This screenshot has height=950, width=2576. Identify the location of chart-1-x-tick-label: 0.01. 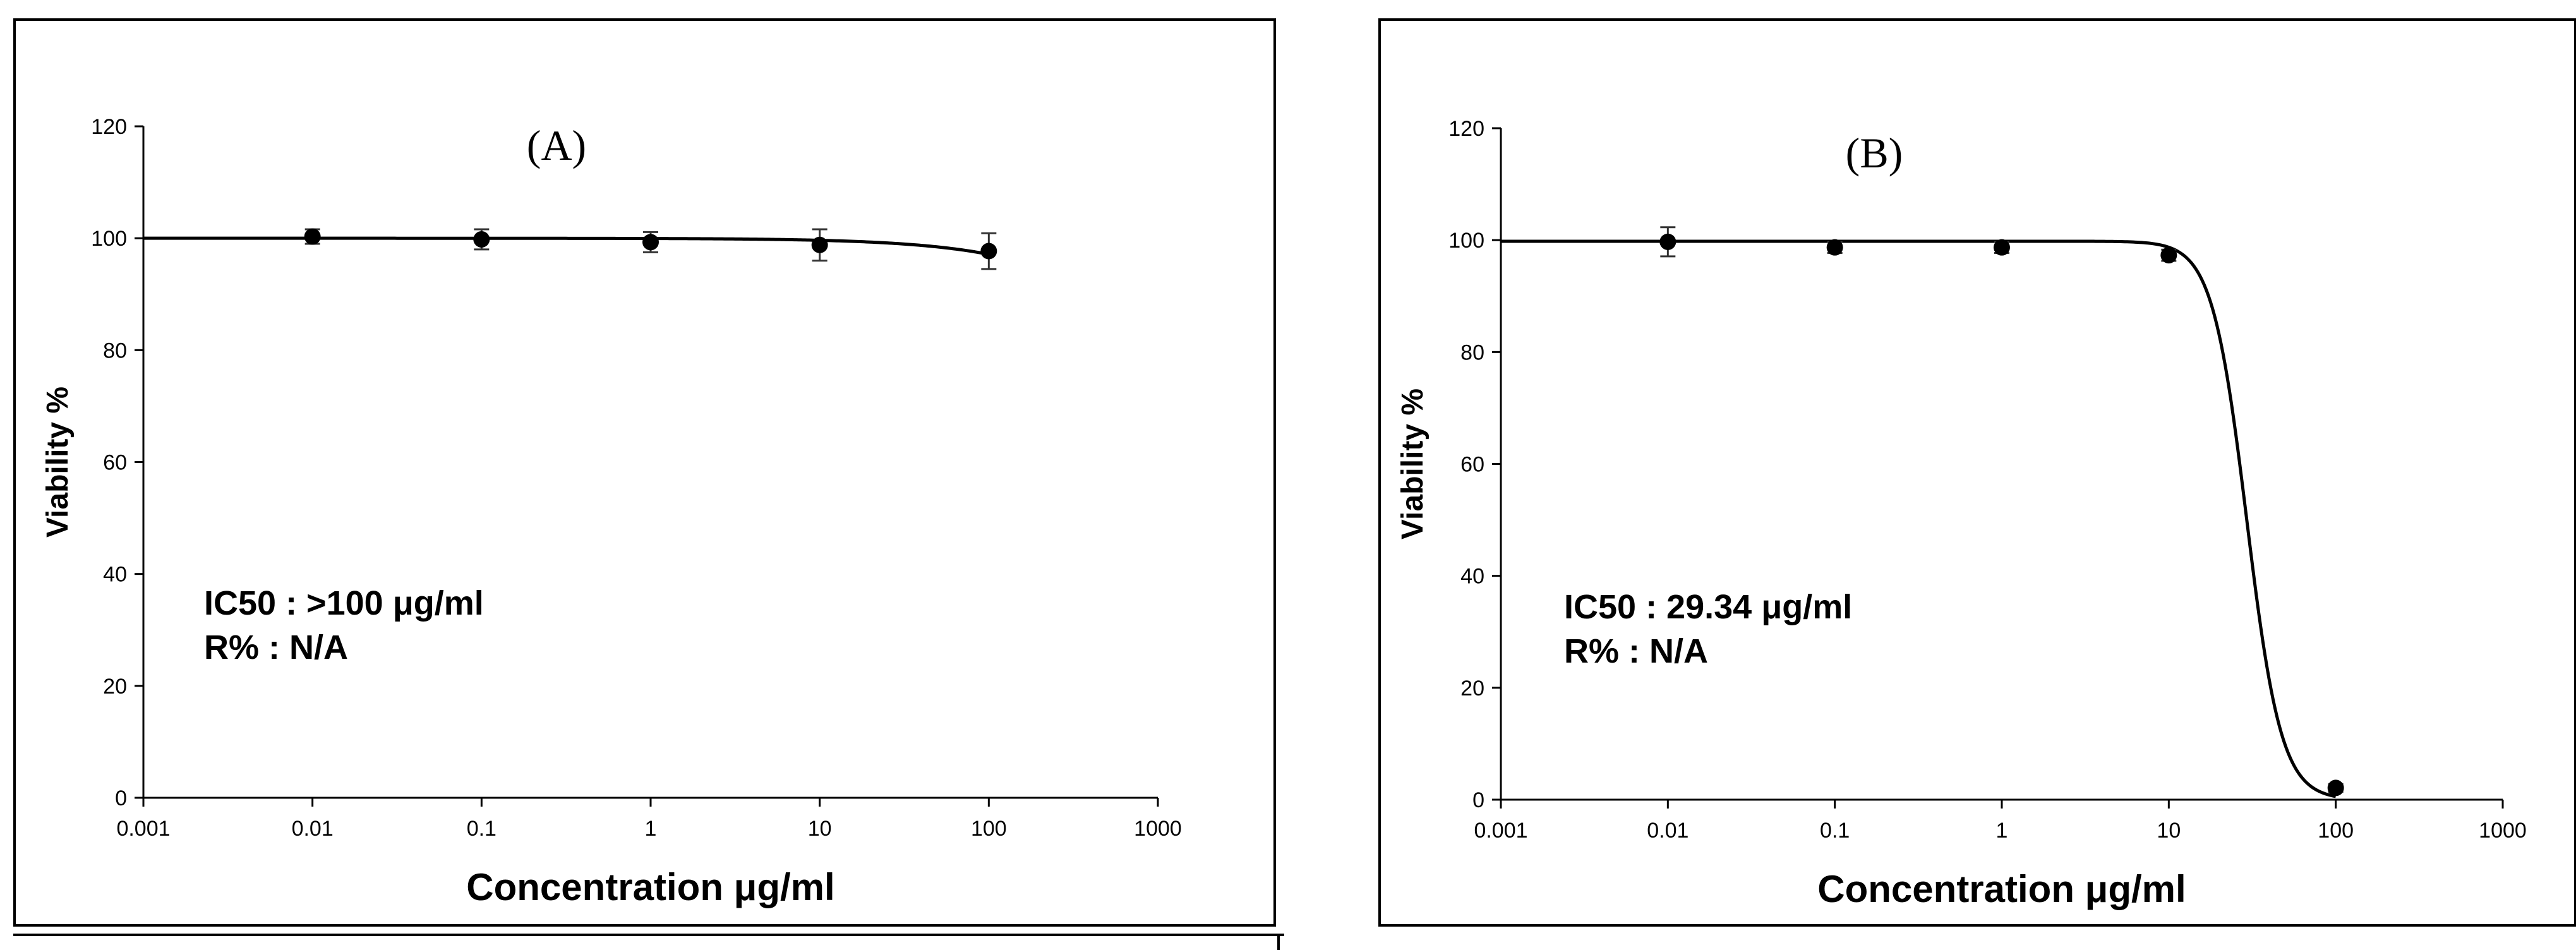
(1667, 831).